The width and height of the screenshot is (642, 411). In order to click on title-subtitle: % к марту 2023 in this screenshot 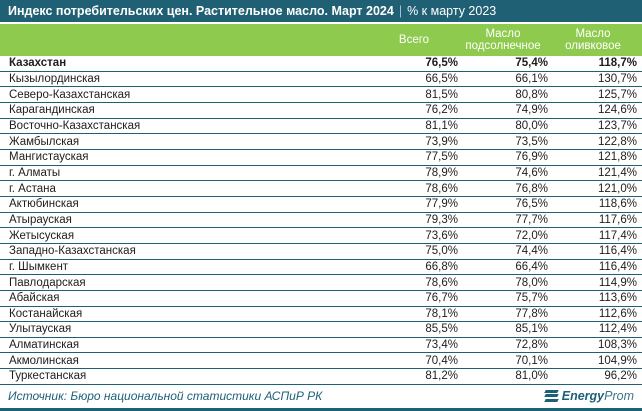, I will do `click(452, 11)`.